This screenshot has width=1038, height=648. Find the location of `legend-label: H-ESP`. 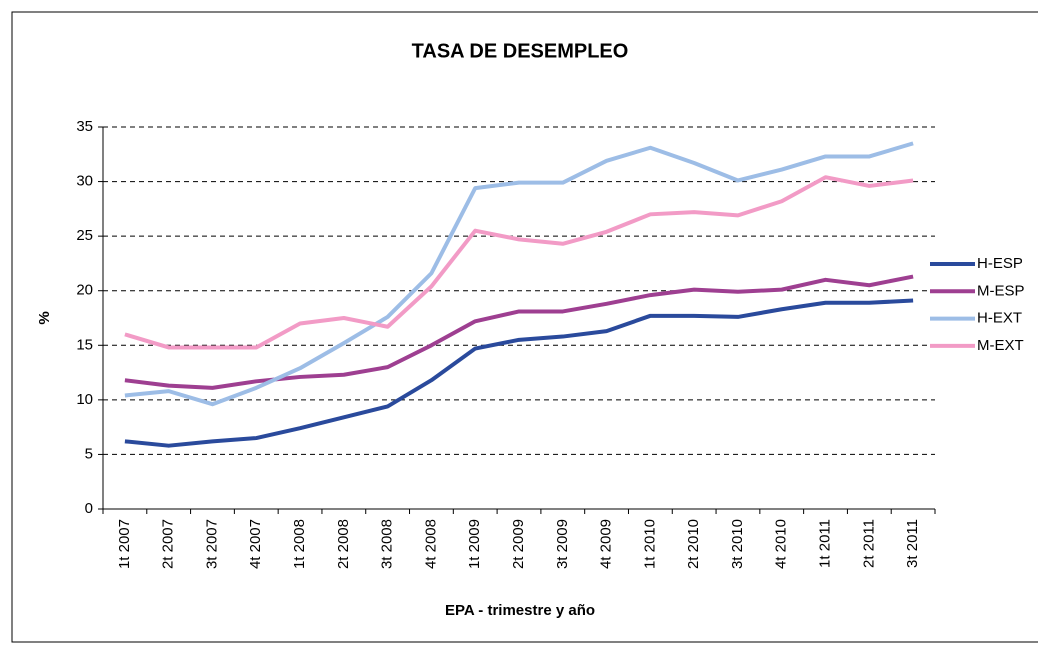

legend-label: H-ESP is located at coordinates (1000, 263).